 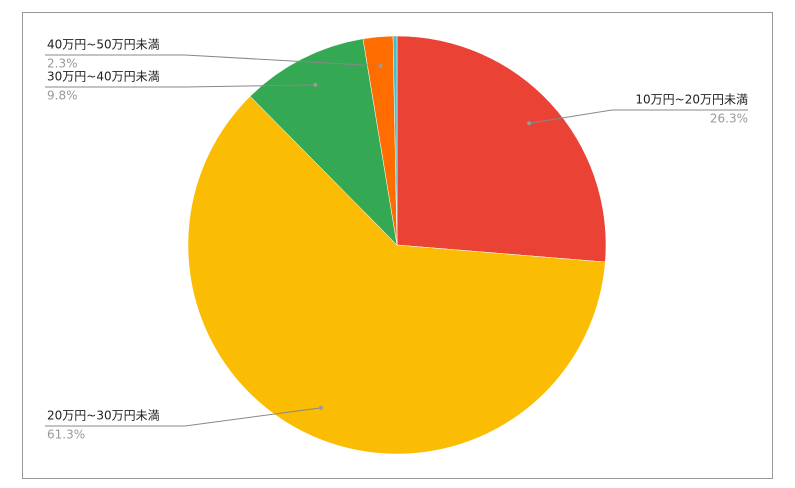 What do you see at coordinates (62, 96) in the screenshot?
I see `slice-value: 9.8%` at bounding box center [62, 96].